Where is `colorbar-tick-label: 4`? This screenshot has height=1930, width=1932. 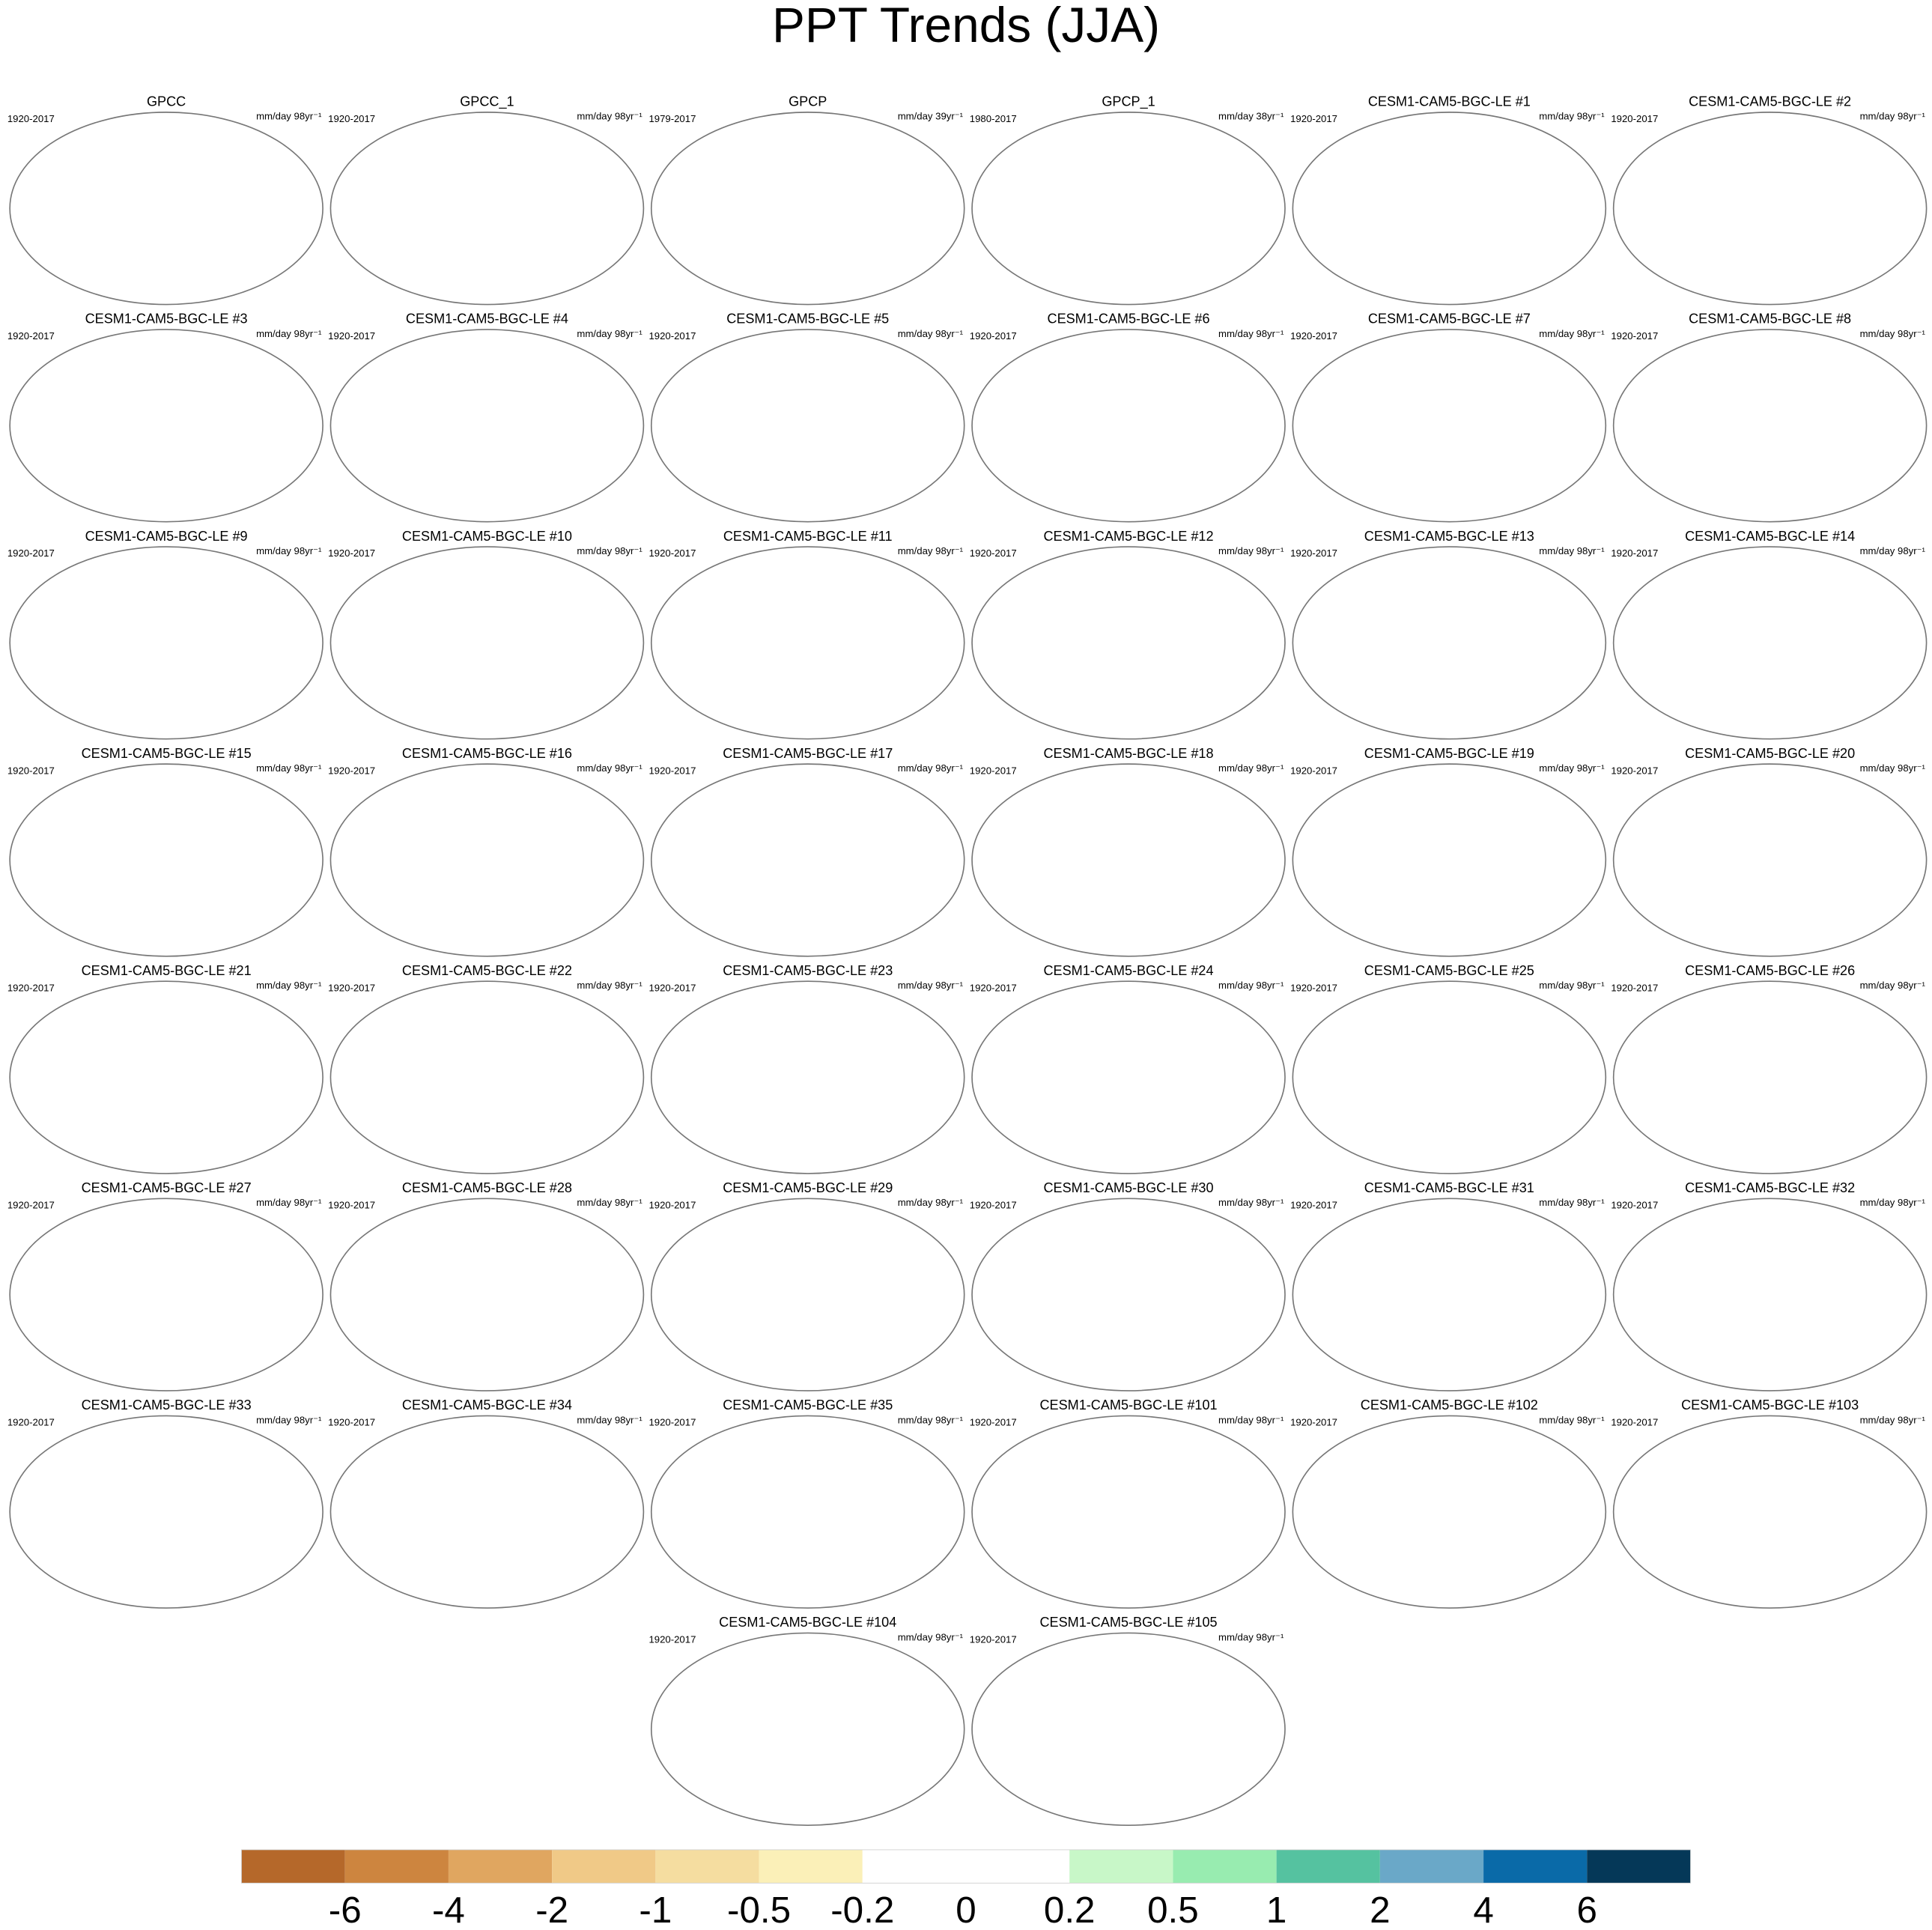
colorbar-tick-label: 4 is located at coordinates (1483, 1910).